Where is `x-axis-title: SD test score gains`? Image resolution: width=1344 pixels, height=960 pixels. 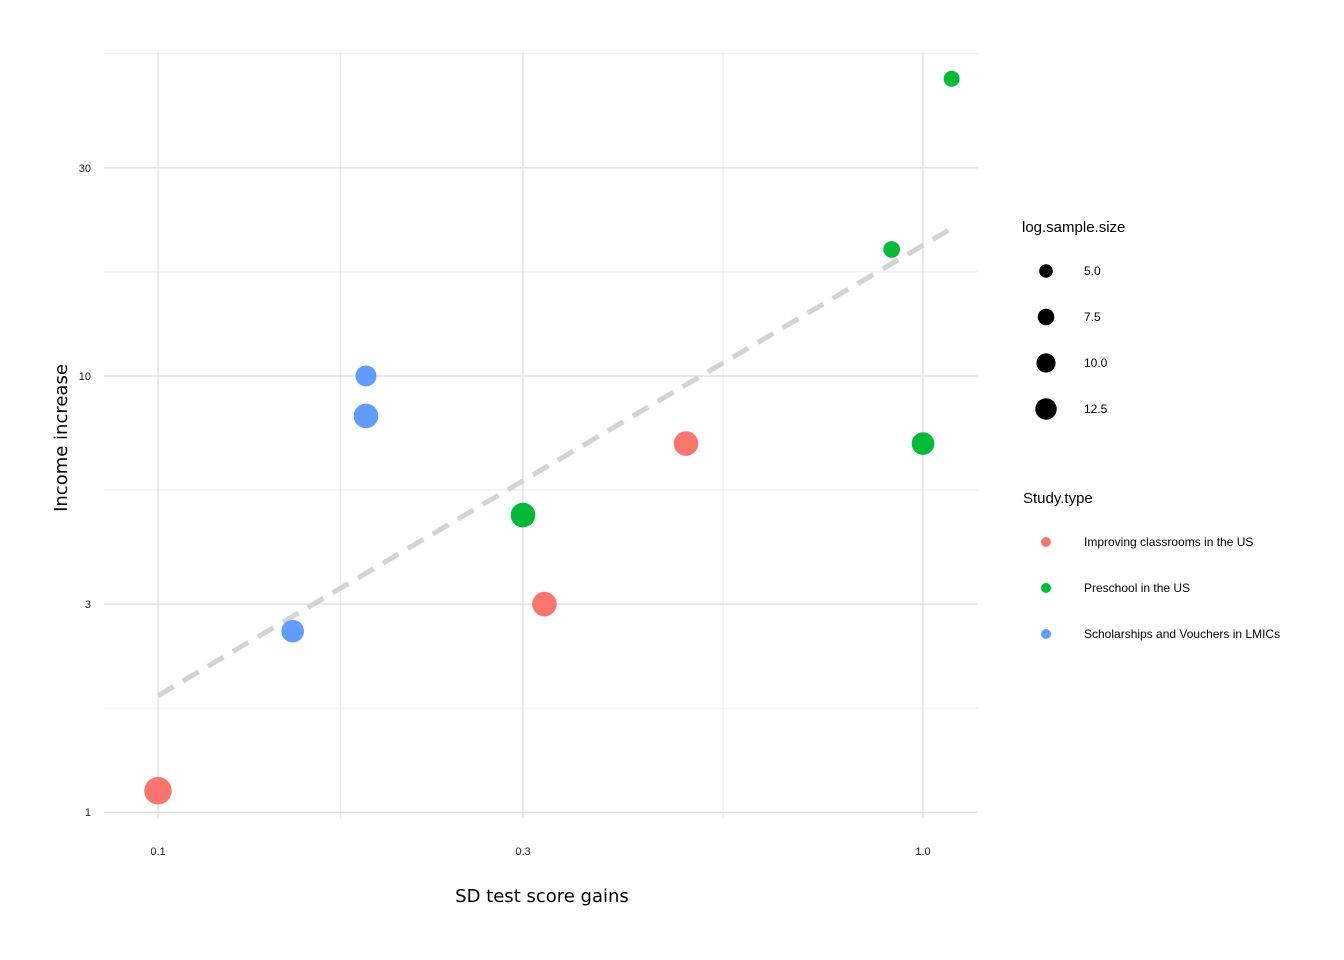 x-axis-title: SD test score gains is located at coordinates (542, 896).